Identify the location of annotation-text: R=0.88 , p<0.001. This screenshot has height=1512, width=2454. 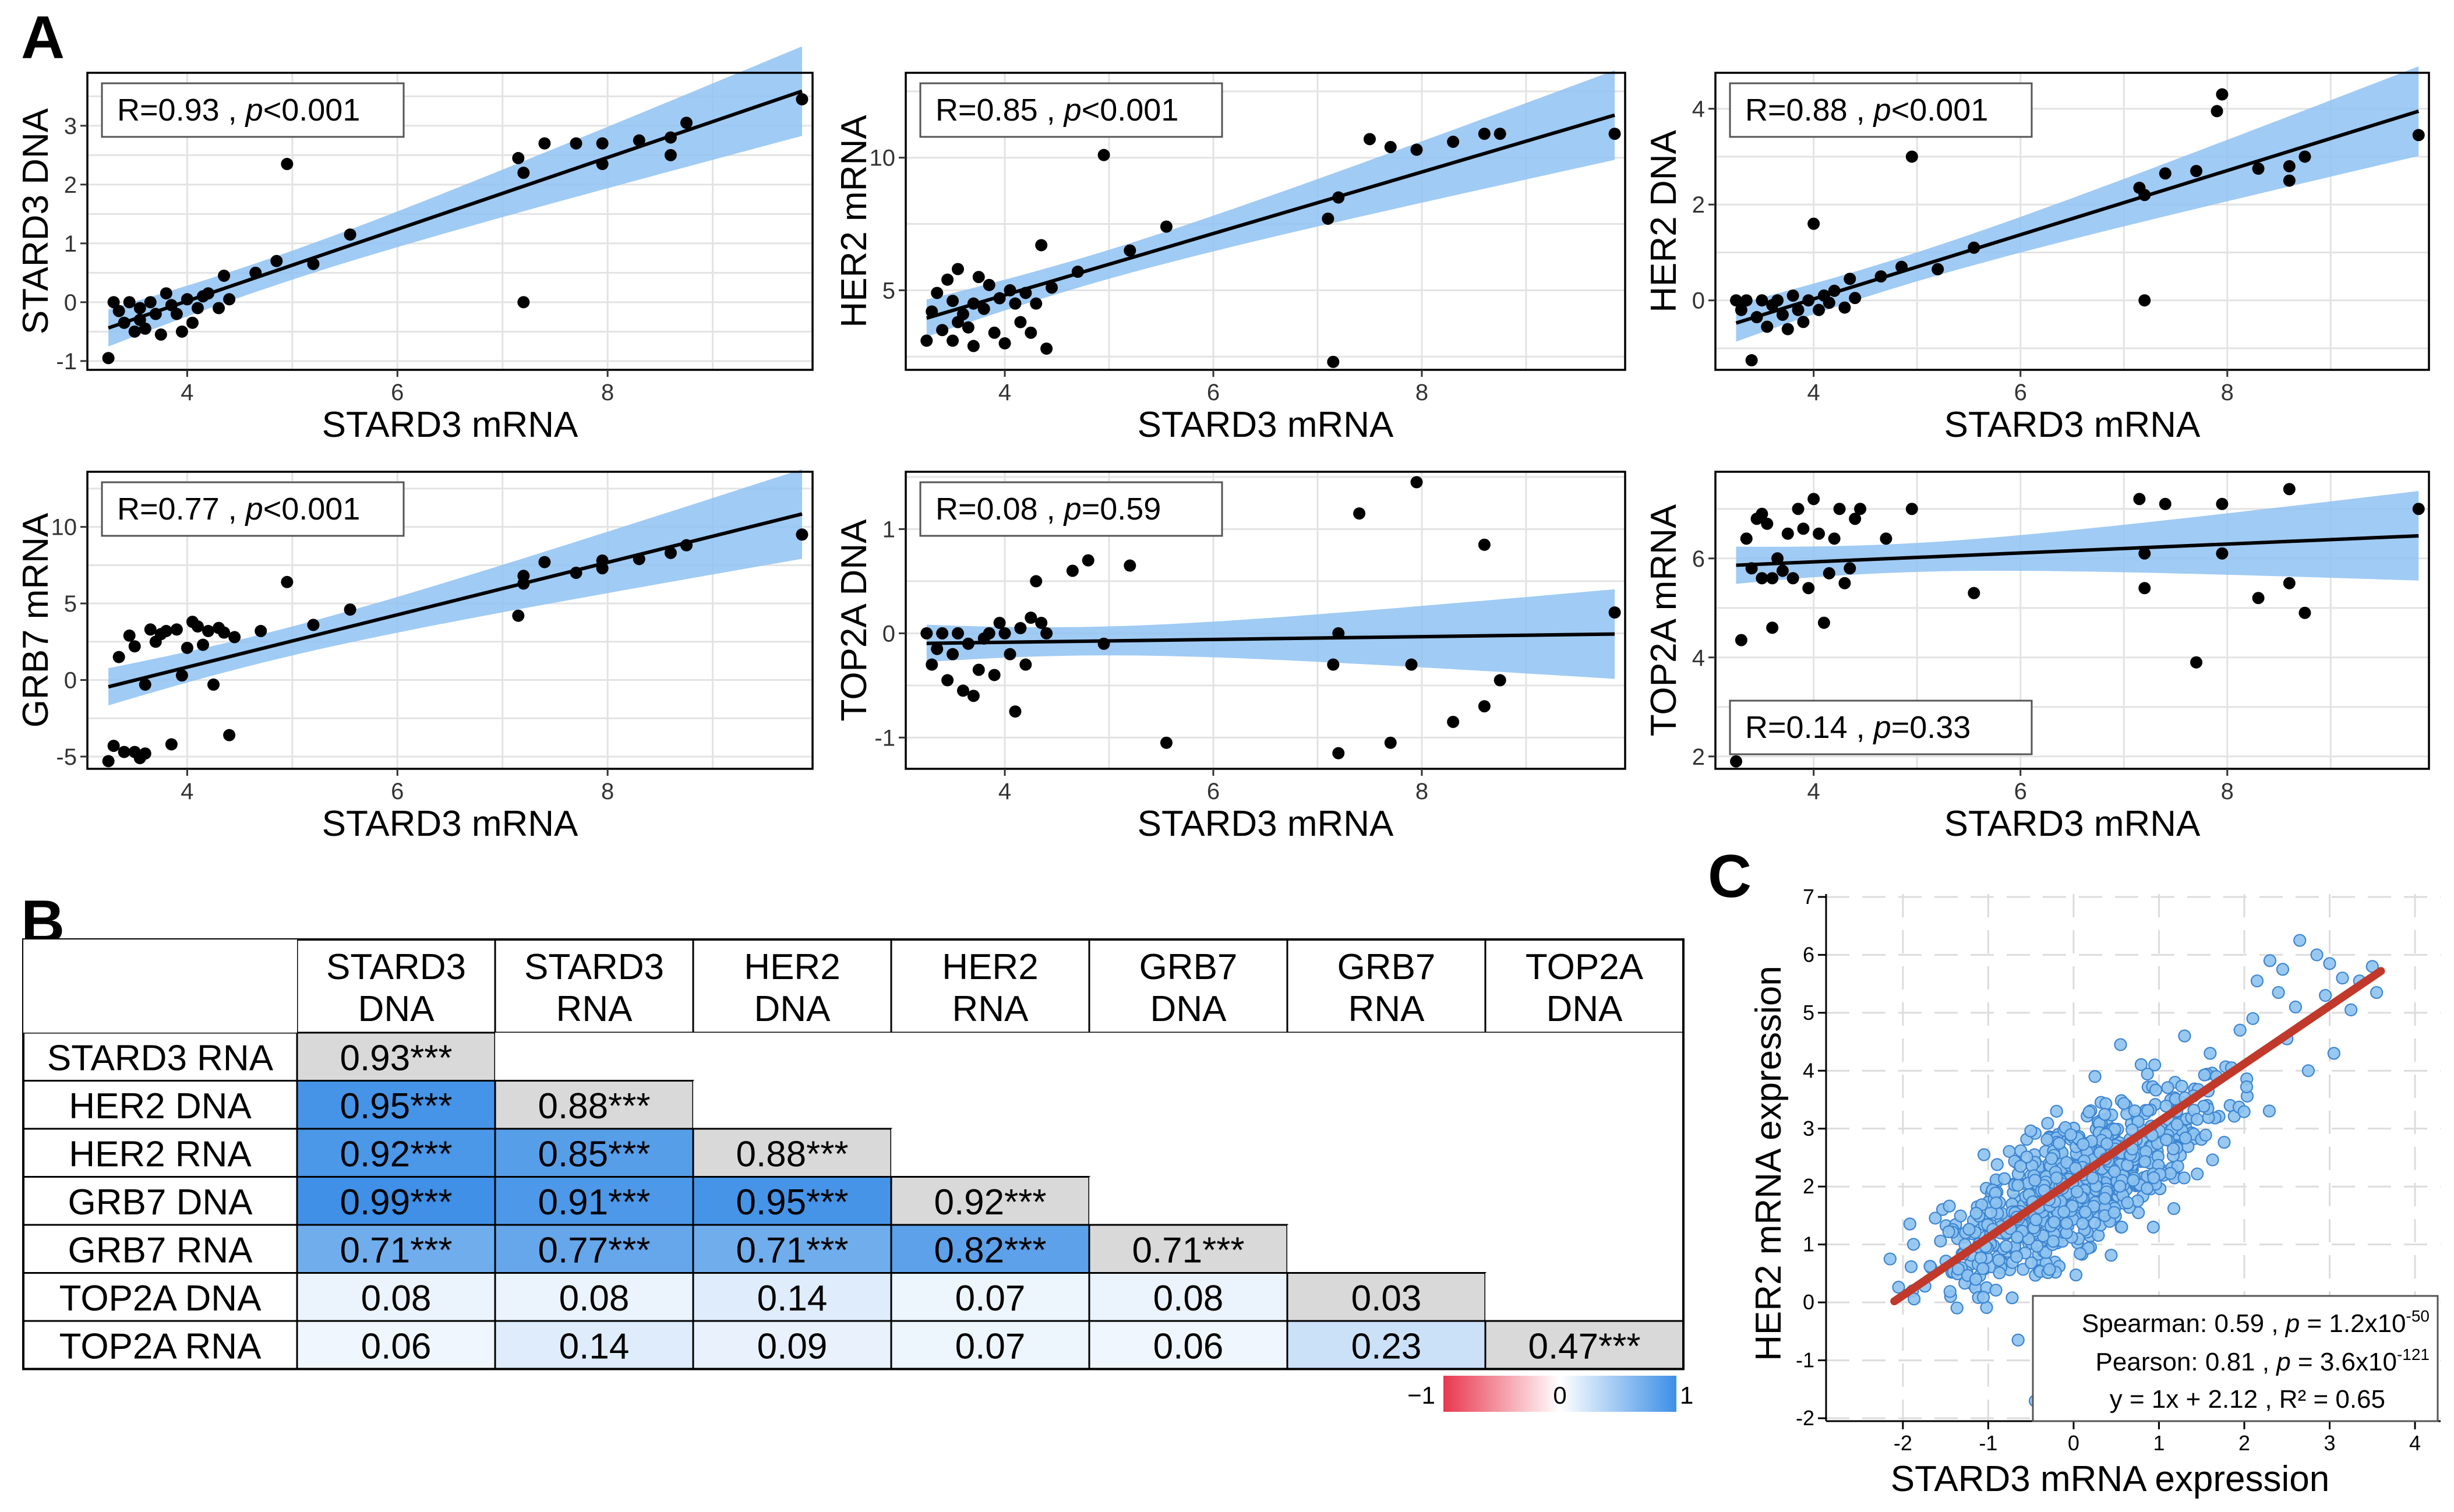
(1866, 111).